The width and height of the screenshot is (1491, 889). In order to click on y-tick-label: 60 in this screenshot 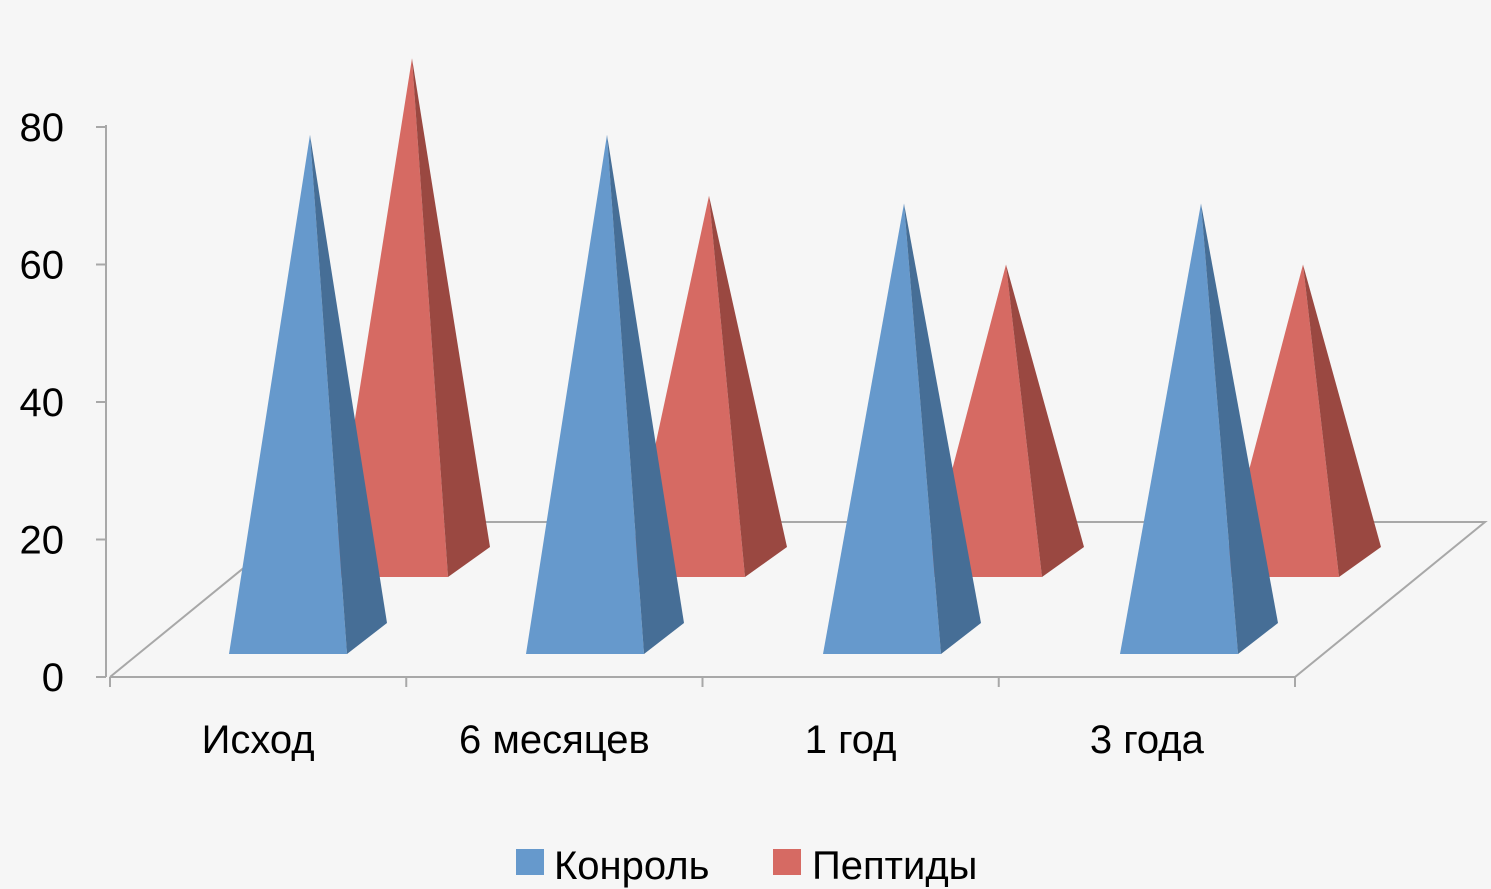, I will do `click(42, 266)`.